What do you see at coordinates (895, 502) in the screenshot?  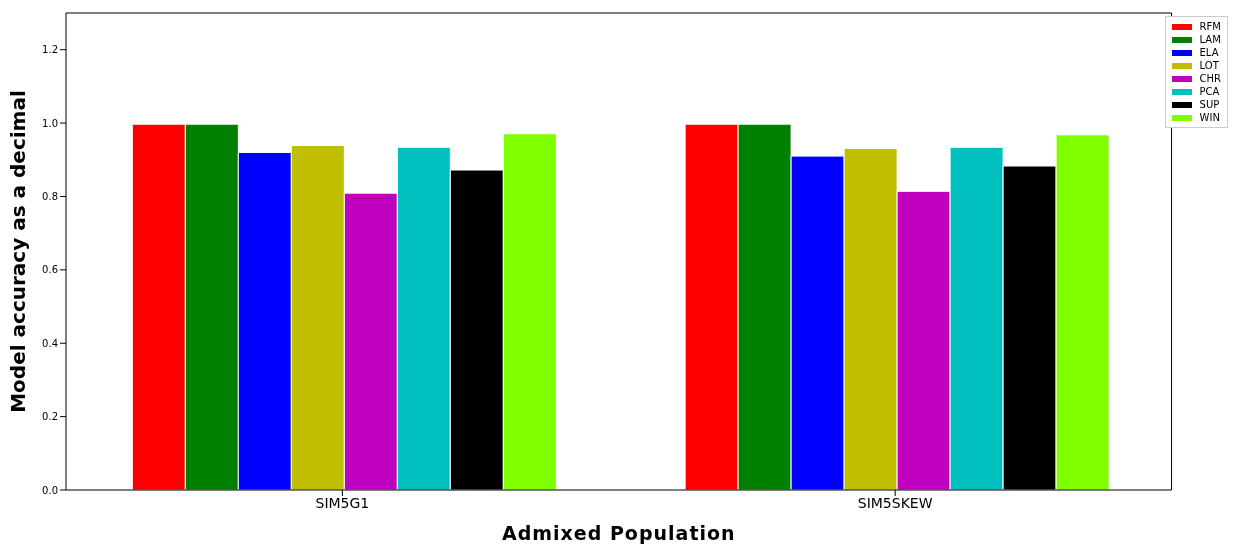 I see `x-tick-label: SIM5SKEW` at bounding box center [895, 502].